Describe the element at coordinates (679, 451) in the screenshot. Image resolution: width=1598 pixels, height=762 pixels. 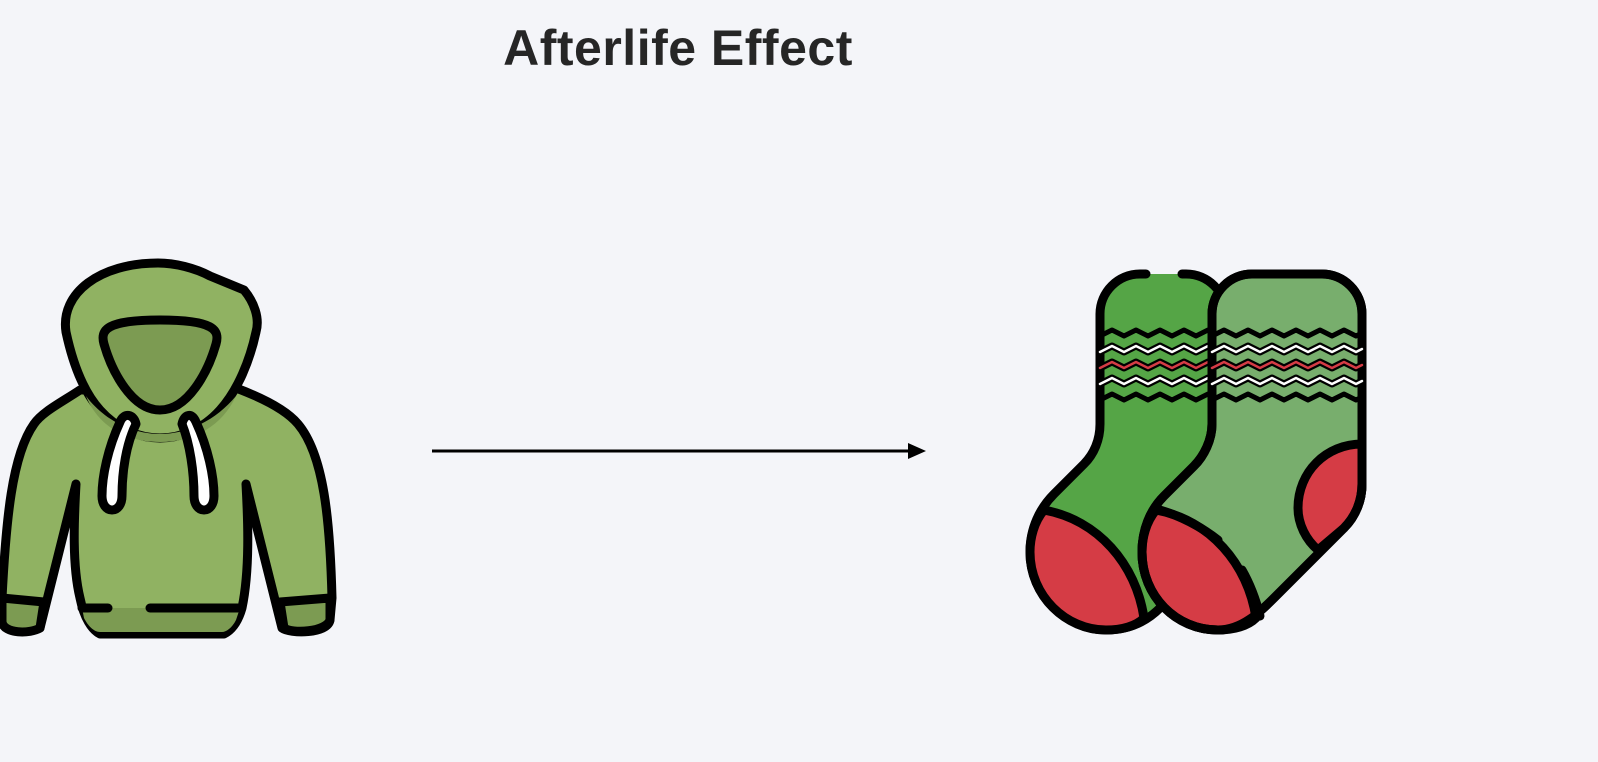
I see `arrow-connector` at that location.